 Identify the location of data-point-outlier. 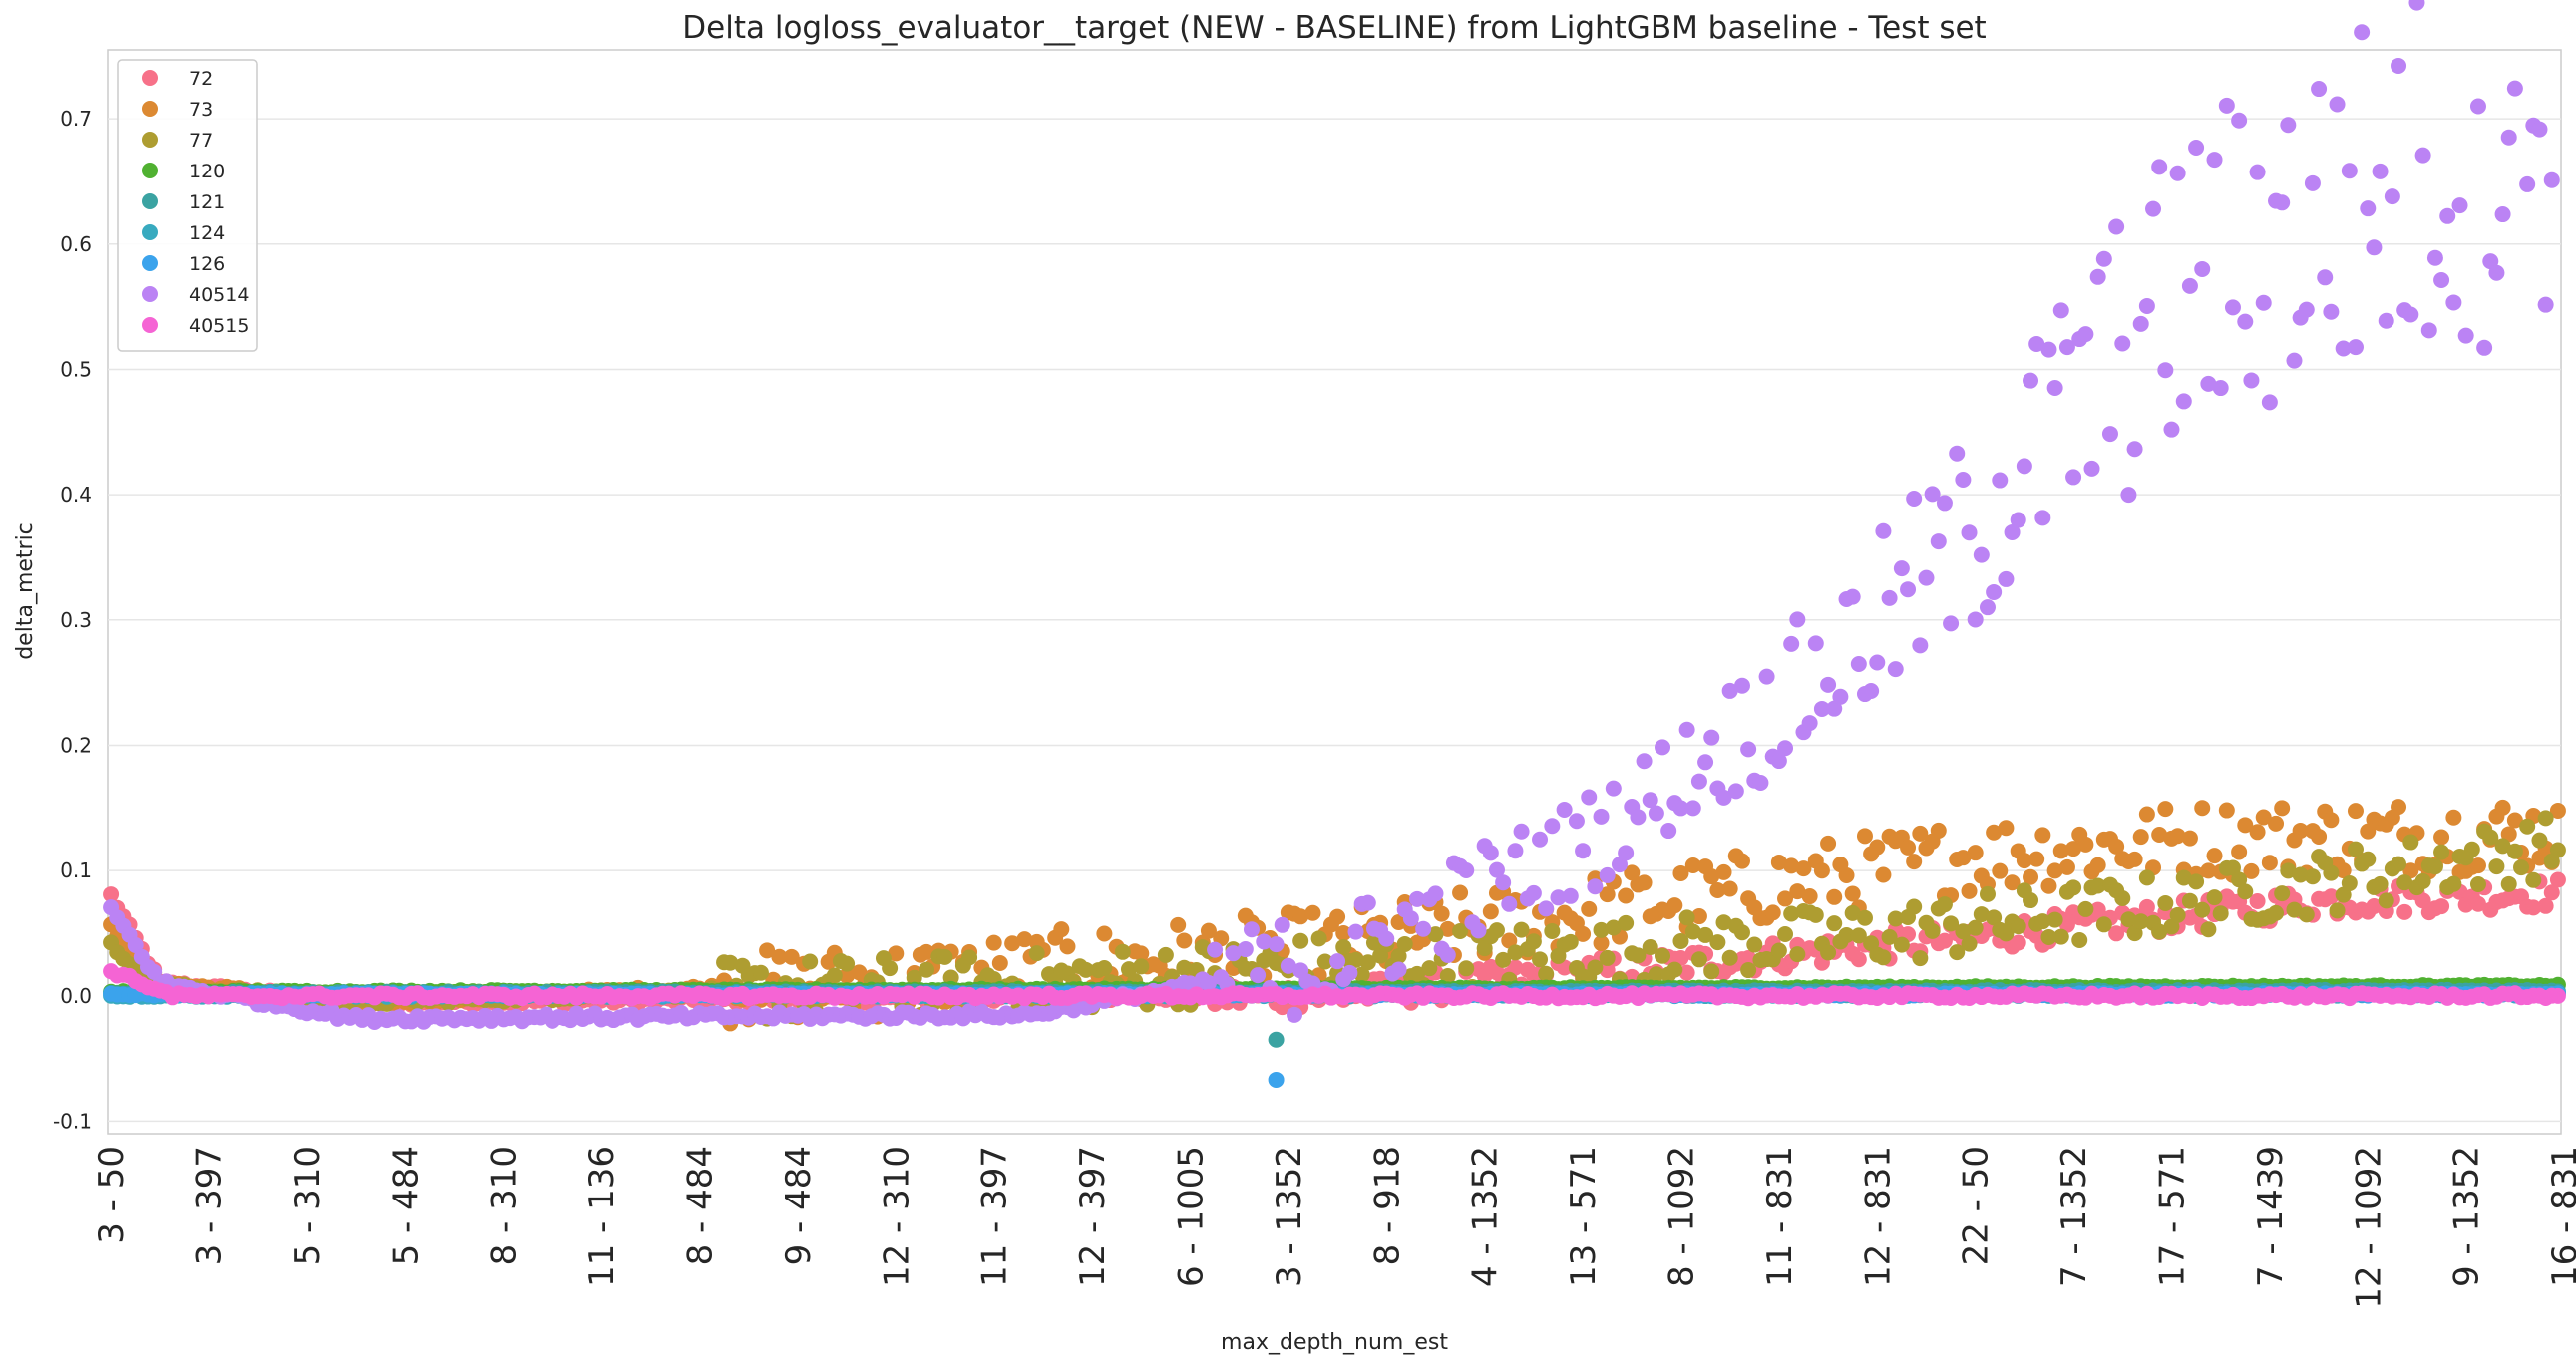
(1276, 1040).